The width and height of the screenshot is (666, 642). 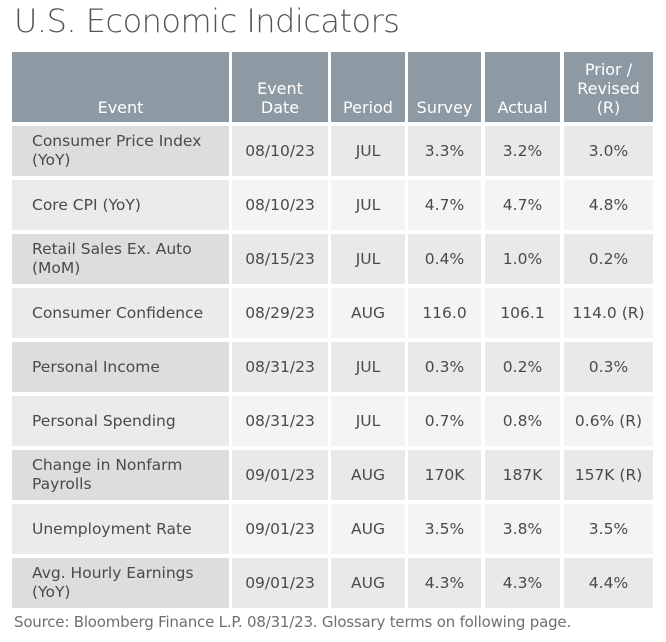 I want to click on header-survey: Survey, so click(x=444, y=87).